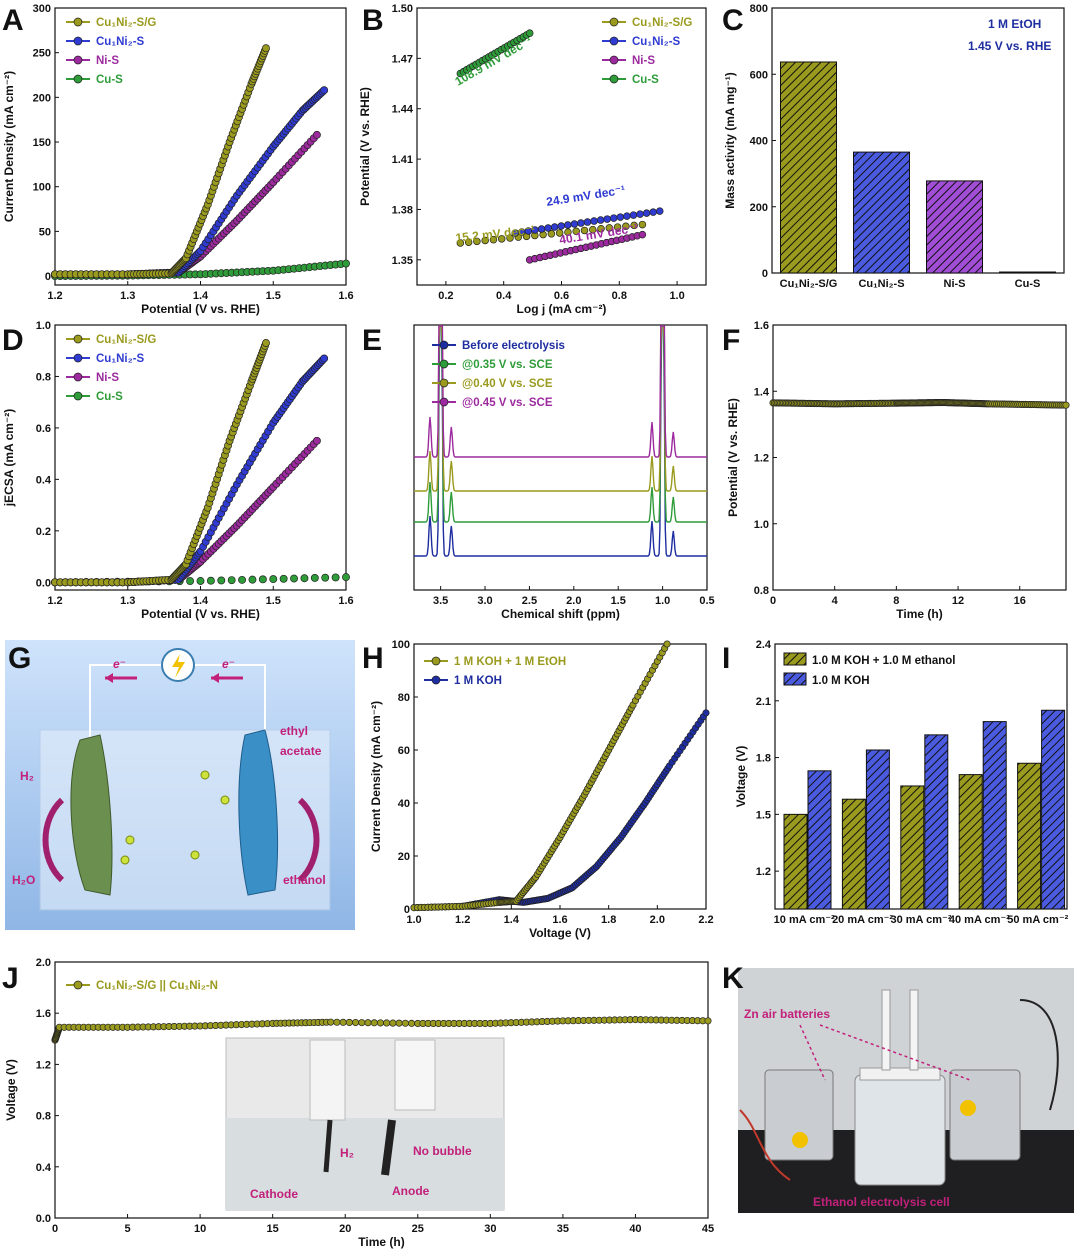 The image size is (1080, 1256). What do you see at coordinates (347, 1153) in the screenshot?
I see `inset-h2-label: H₂` at bounding box center [347, 1153].